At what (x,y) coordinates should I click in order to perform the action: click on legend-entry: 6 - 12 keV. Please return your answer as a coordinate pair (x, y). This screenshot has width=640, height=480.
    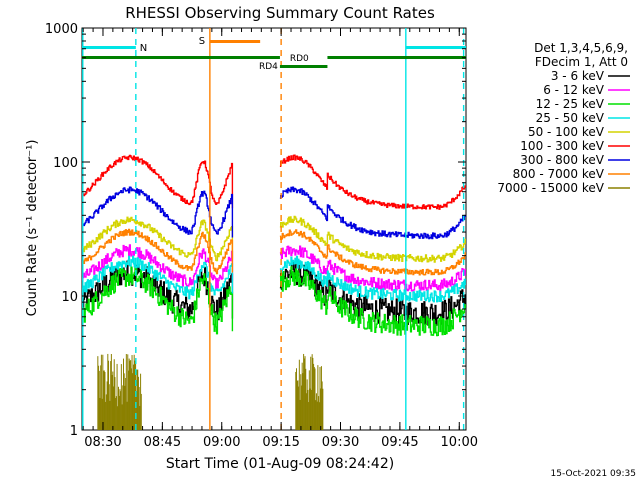
    Looking at the image, I should click on (574, 90).